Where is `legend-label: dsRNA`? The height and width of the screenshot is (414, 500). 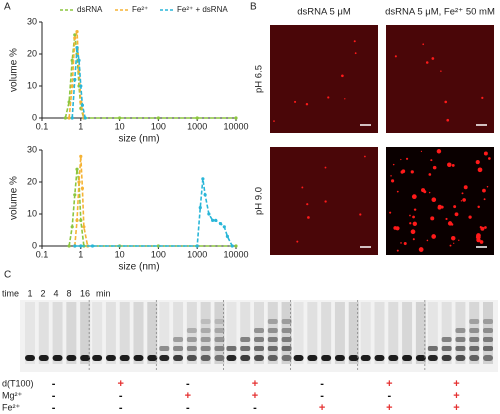
legend-label: dsRNA is located at coordinates (90, 9).